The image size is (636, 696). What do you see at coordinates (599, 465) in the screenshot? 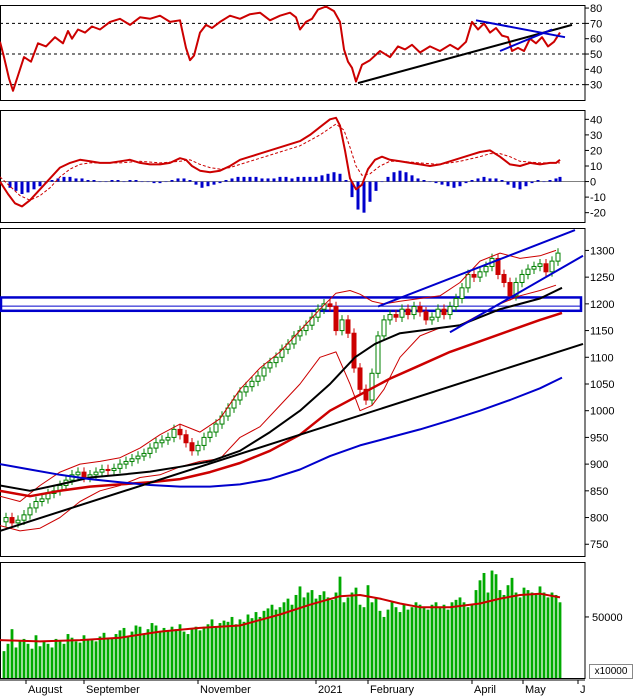
I see `price-tick-label: 900` at bounding box center [599, 465].